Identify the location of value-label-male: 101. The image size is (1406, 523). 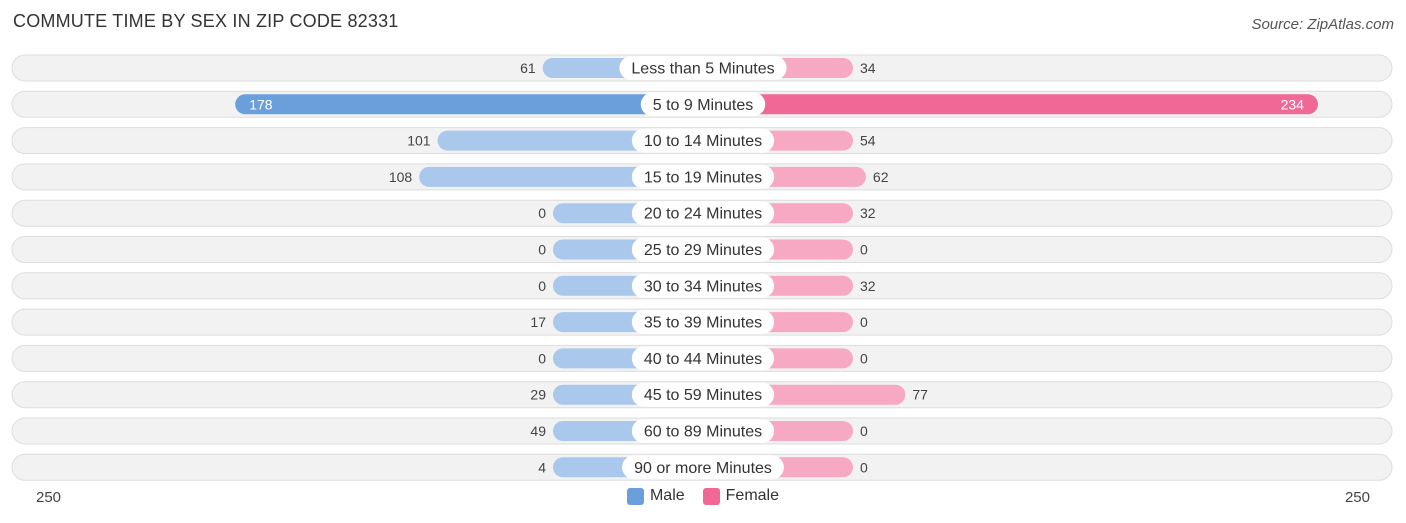
(419, 141).